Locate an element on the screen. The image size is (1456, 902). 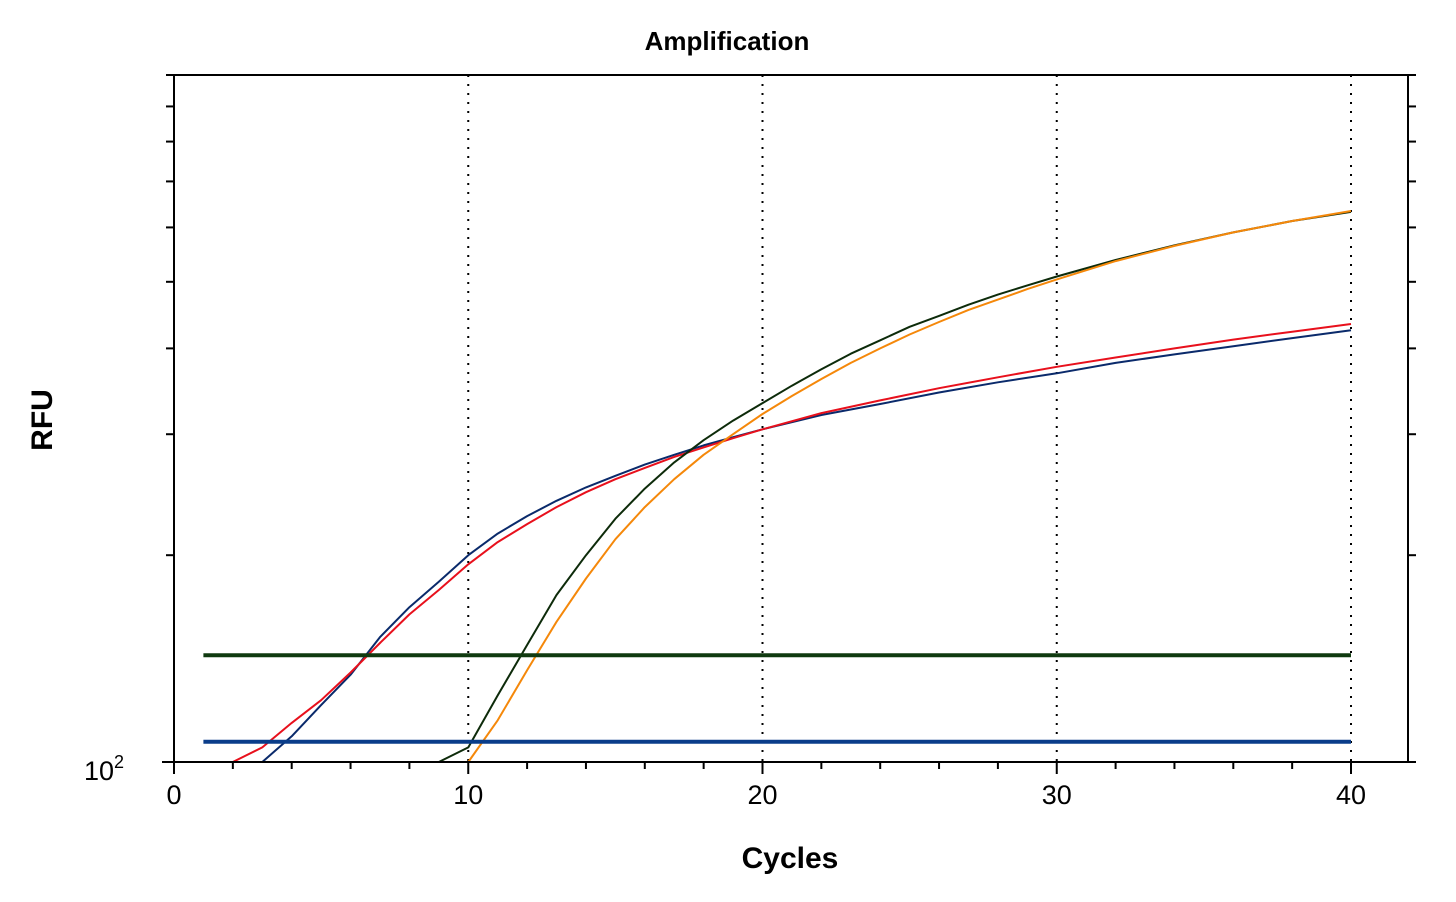
y-tick-label: 102 is located at coordinates (104, 769).